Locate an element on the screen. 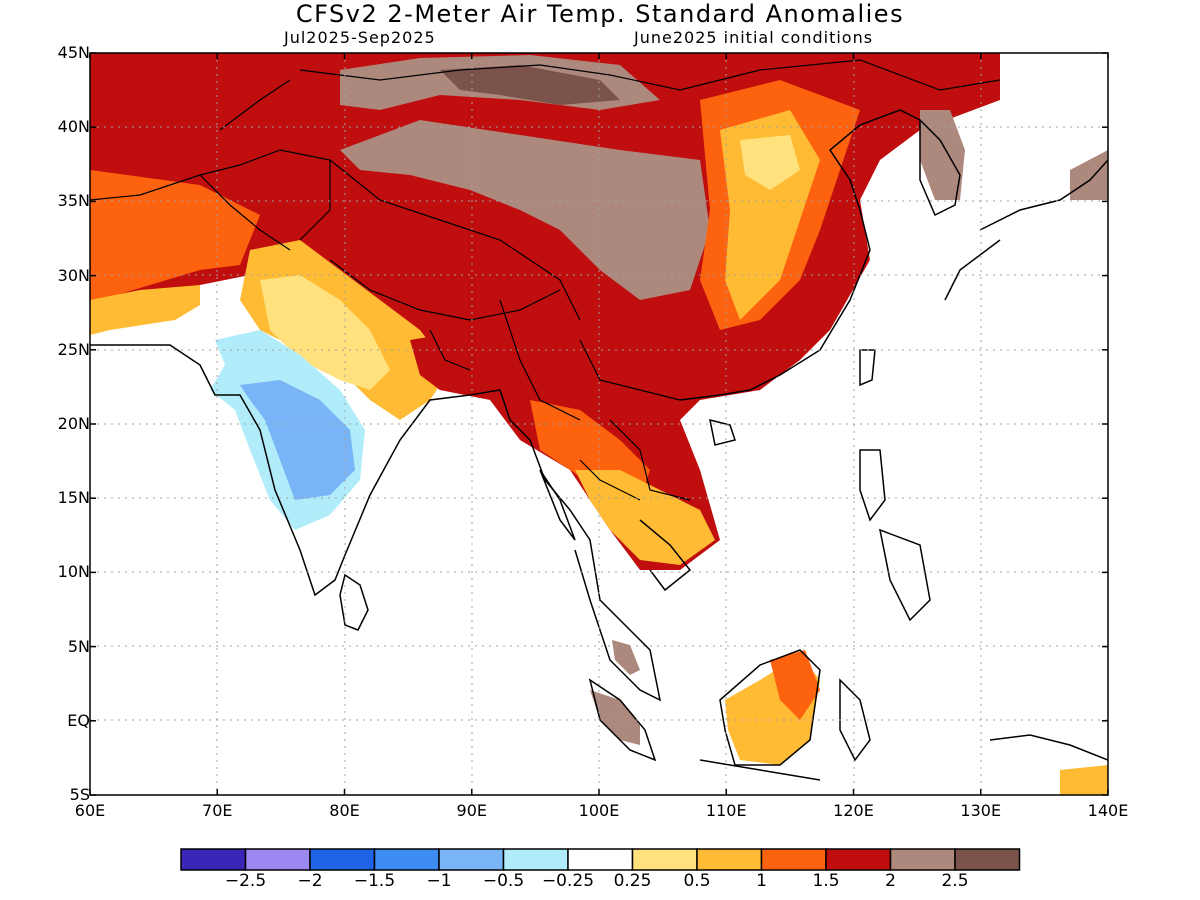 This screenshot has width=1200, height=900. lat-label: 45N is located at coordinates (73, 52).